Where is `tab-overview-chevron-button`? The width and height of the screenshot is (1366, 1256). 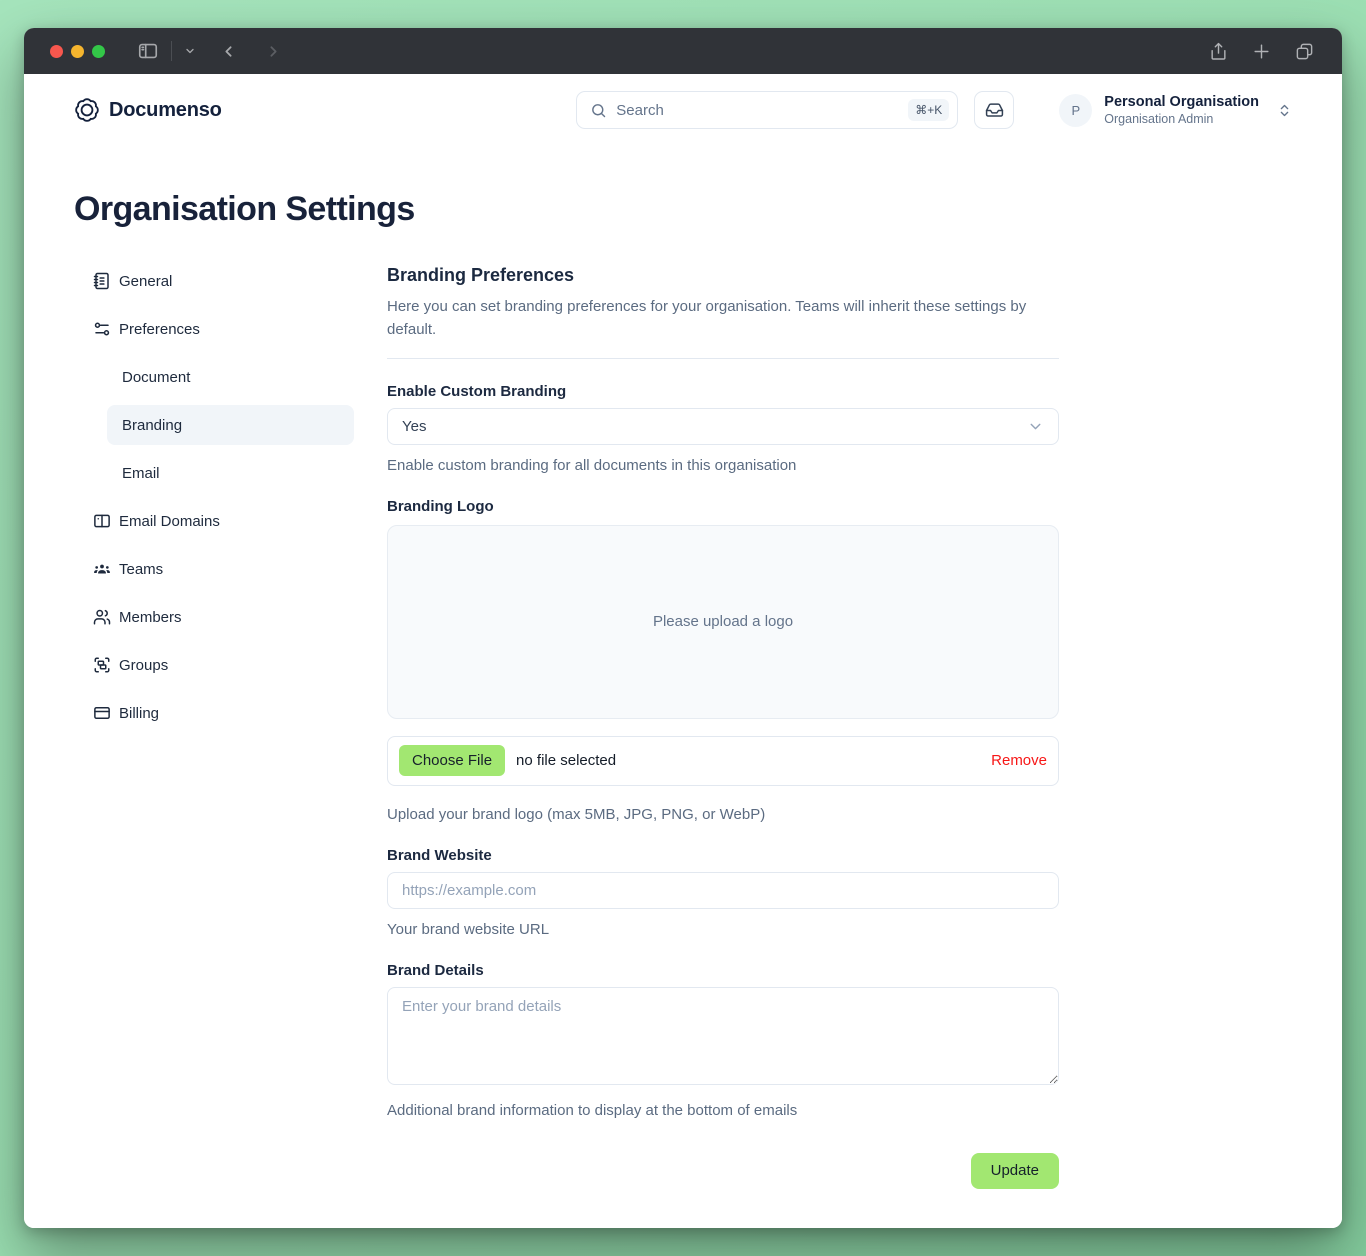 tab-overview-chevron-button is located at coordinates (190, 51).